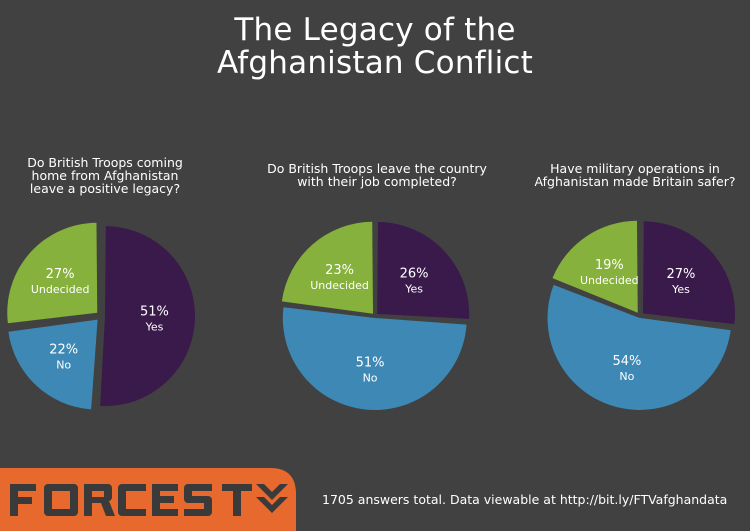 The image size is (750, 531). I want to click on title-line-1: The Legacy of the, so click(375, 30).